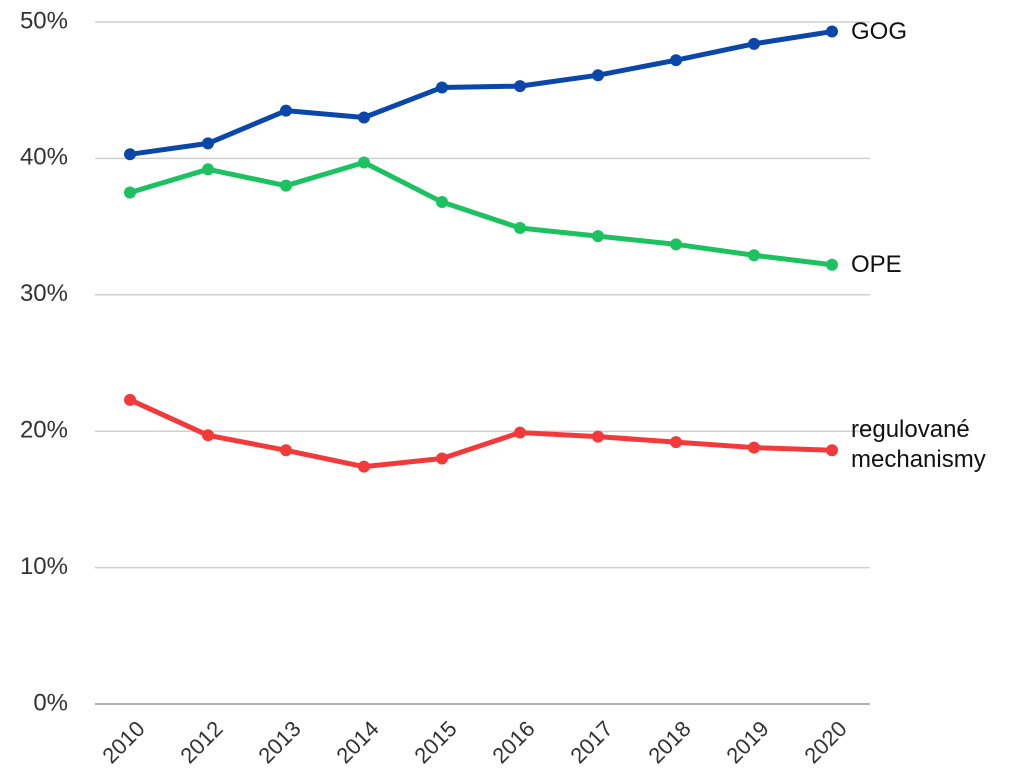  Describe the element at coordinates (44, 157) in the screenshot. I see `y-tick-label: 40%` at that location.